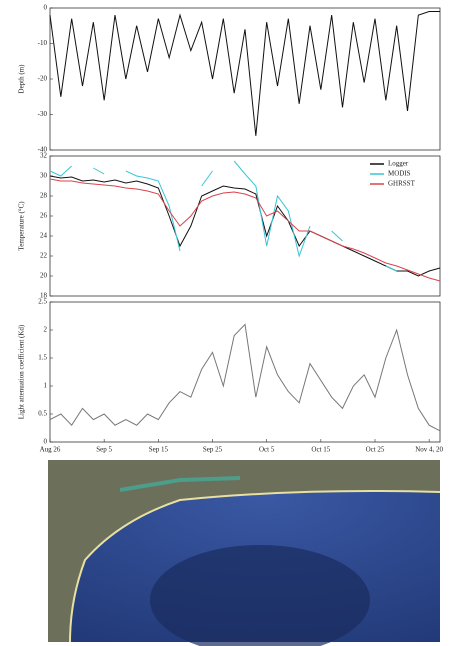 This screenshot has width=465, height=646. What do you see at coordinates (159, 450) in the screenshot?
I see `x-tick-label: Sep 15` at bounding box center [159, 450].